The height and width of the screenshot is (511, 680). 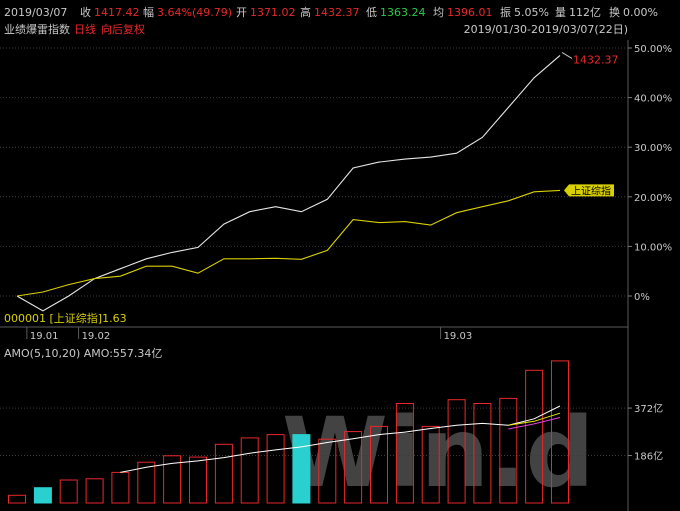 What do you see at coordinates (337, 12) in the screenshot?
I see `high-value: 1432.37` at bounding box center [337, 12].